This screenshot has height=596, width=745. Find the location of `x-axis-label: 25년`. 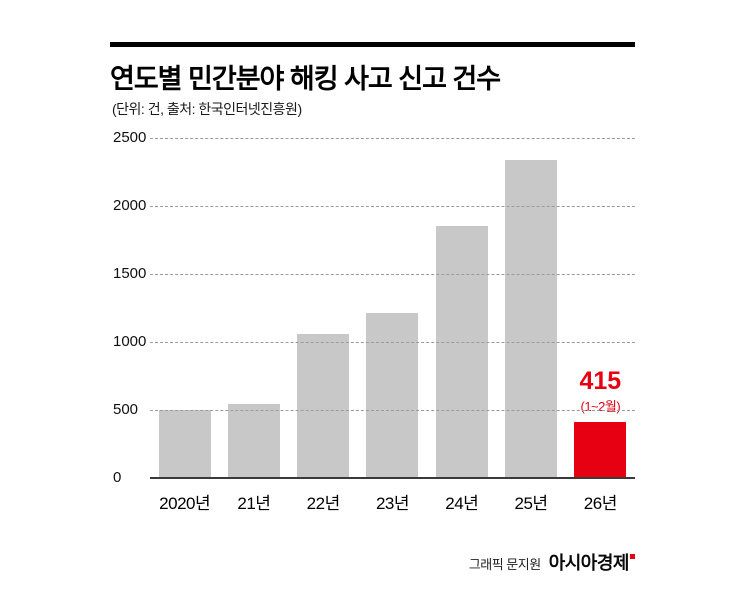

x-axis-label: 25년 is located at coordinates (531, 503).